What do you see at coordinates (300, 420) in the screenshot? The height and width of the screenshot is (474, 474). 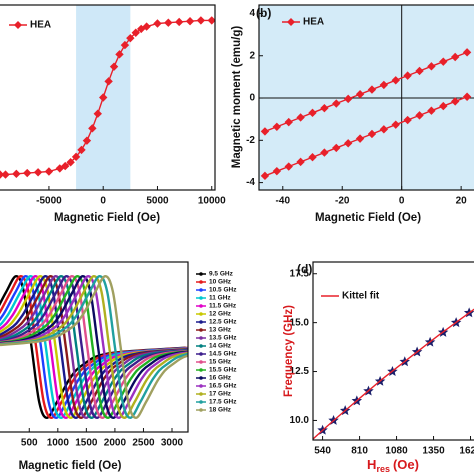 I see `y-tick-label: 10.0` at bounding box center [300, 420].